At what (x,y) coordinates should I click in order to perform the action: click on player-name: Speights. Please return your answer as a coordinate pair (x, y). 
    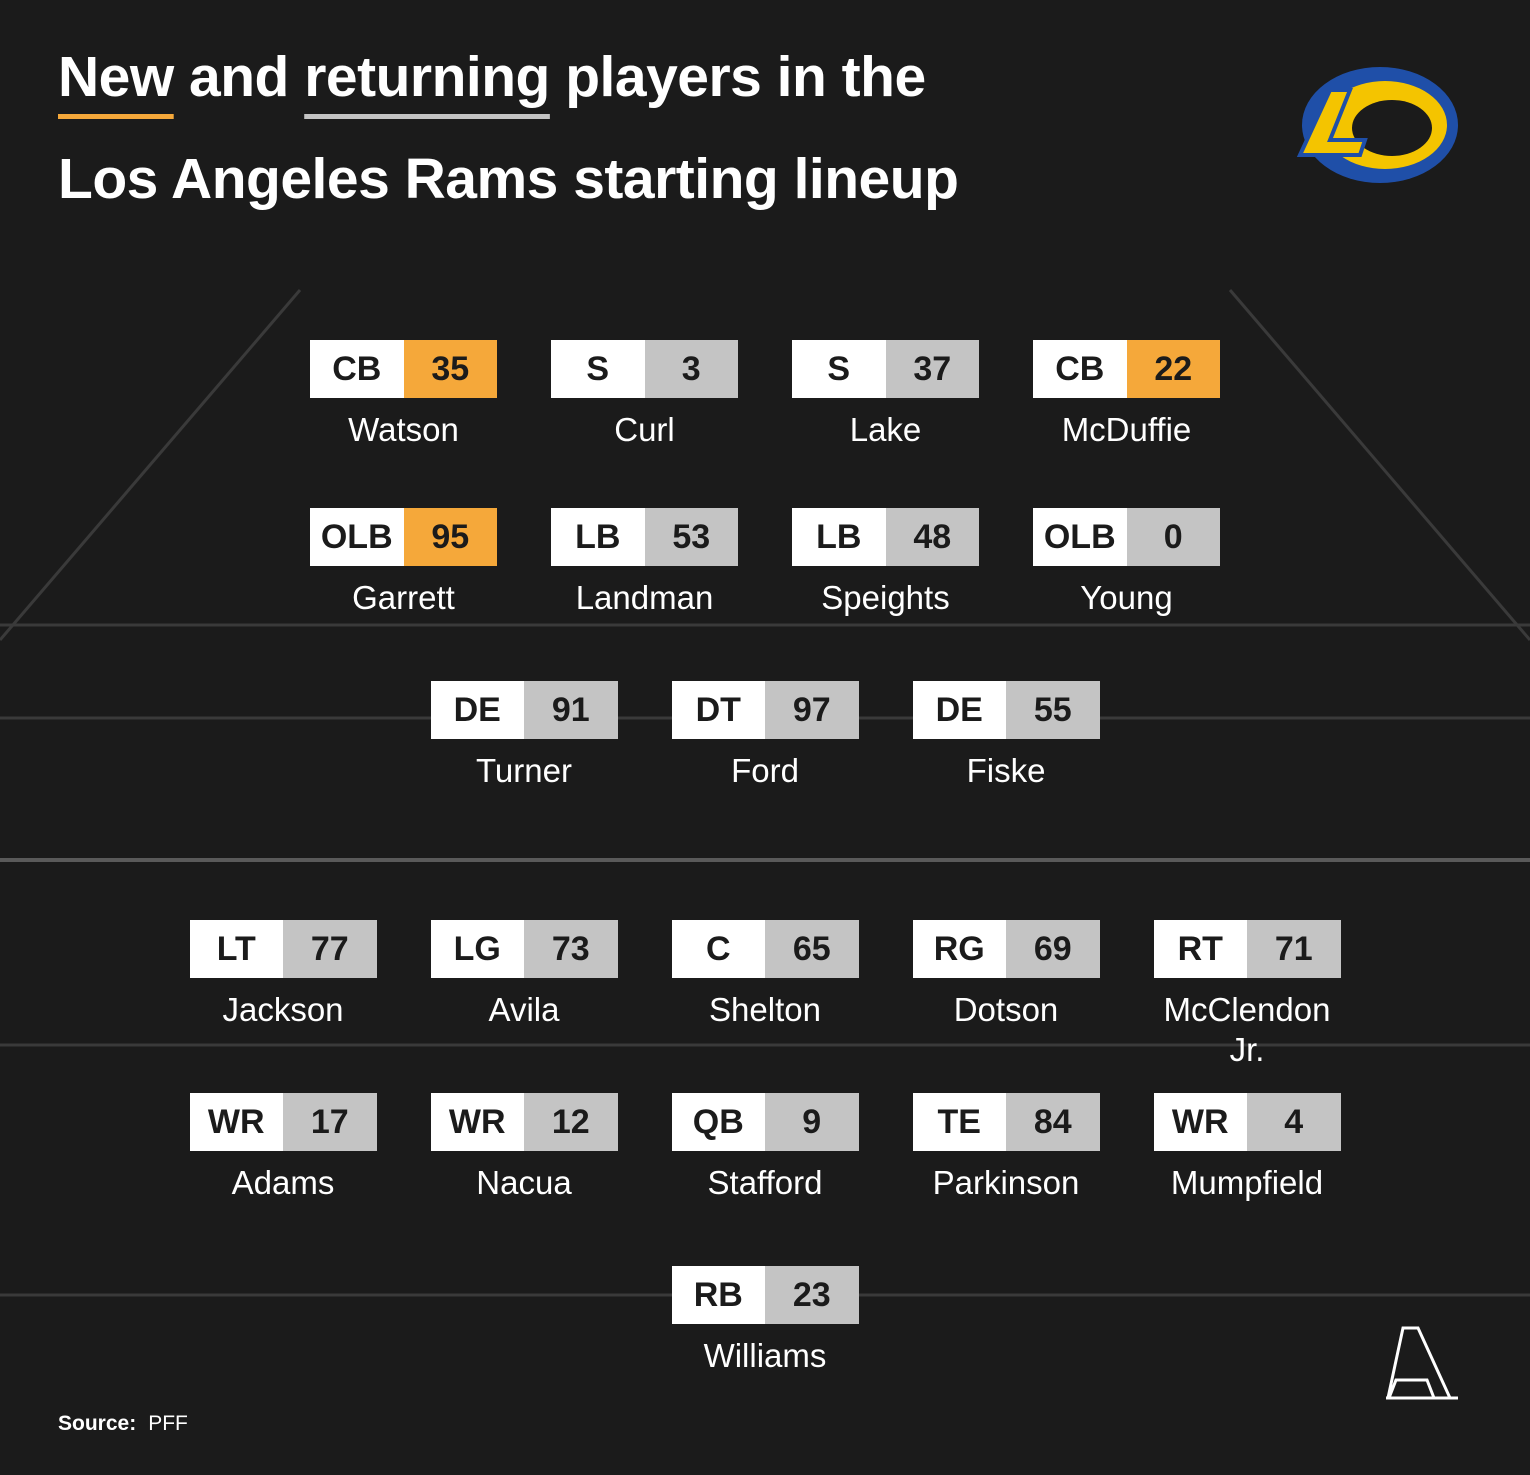
    Looking at the image, I should click on (885, 597).